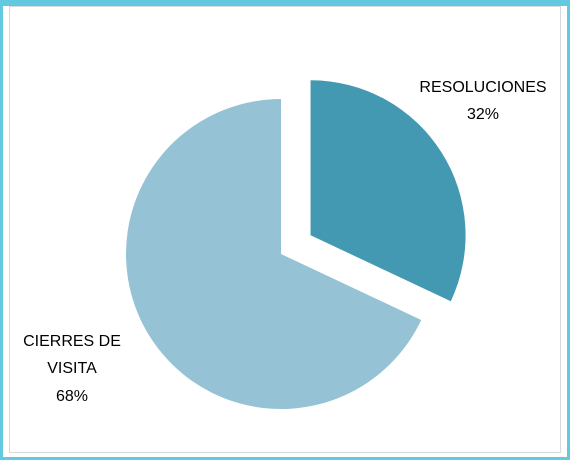  I want to click on slice-percent-cierres: 68%, so click(72, 396).